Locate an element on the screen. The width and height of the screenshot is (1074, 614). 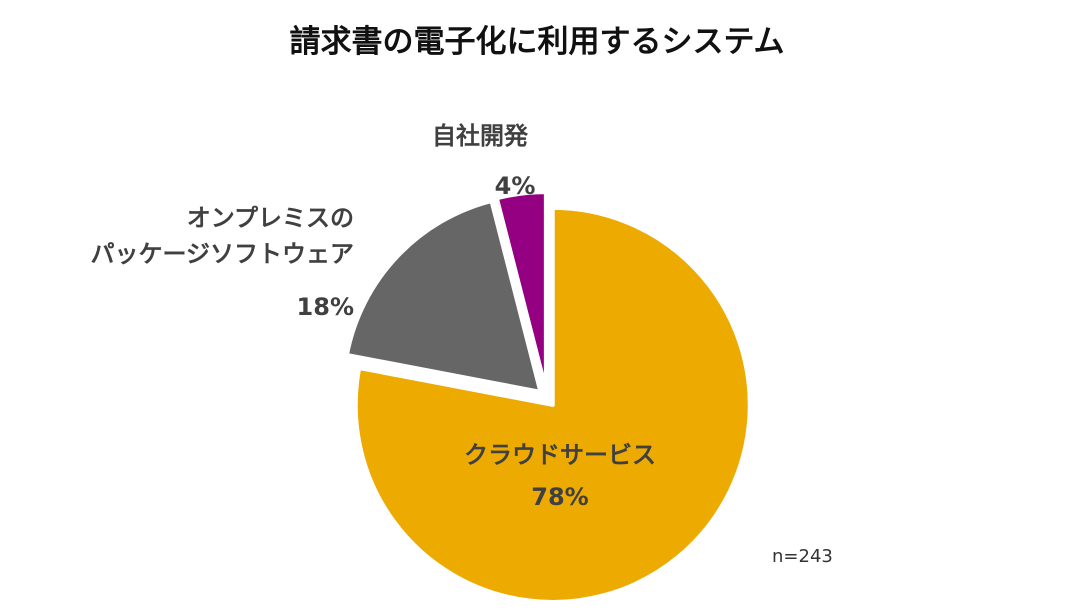
slice-label-3-line-1: 自社開発 is located at coordinates (480, 136).